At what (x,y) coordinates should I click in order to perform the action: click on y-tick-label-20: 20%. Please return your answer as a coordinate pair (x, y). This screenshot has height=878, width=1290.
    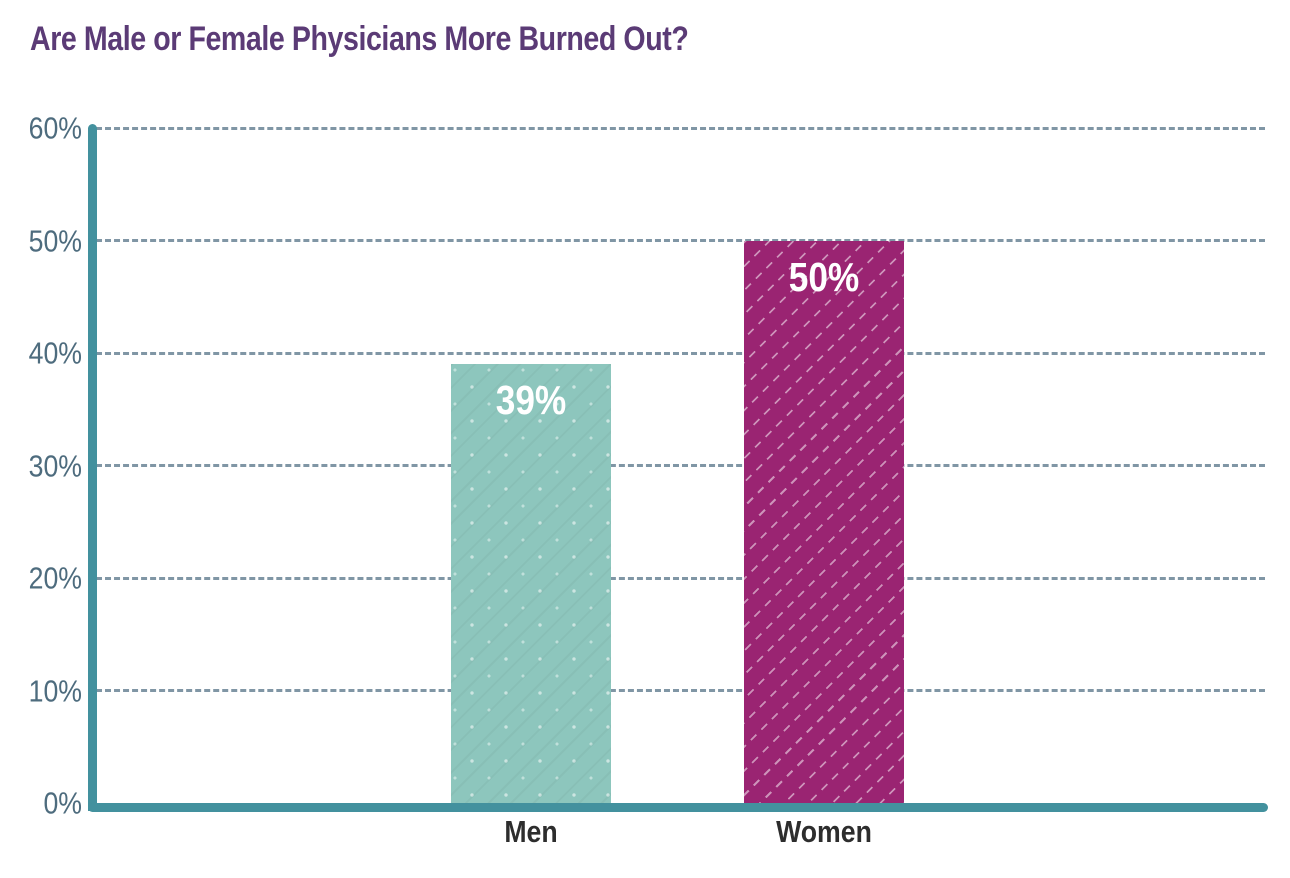
    Looking at the image, I should click on (55, 578).